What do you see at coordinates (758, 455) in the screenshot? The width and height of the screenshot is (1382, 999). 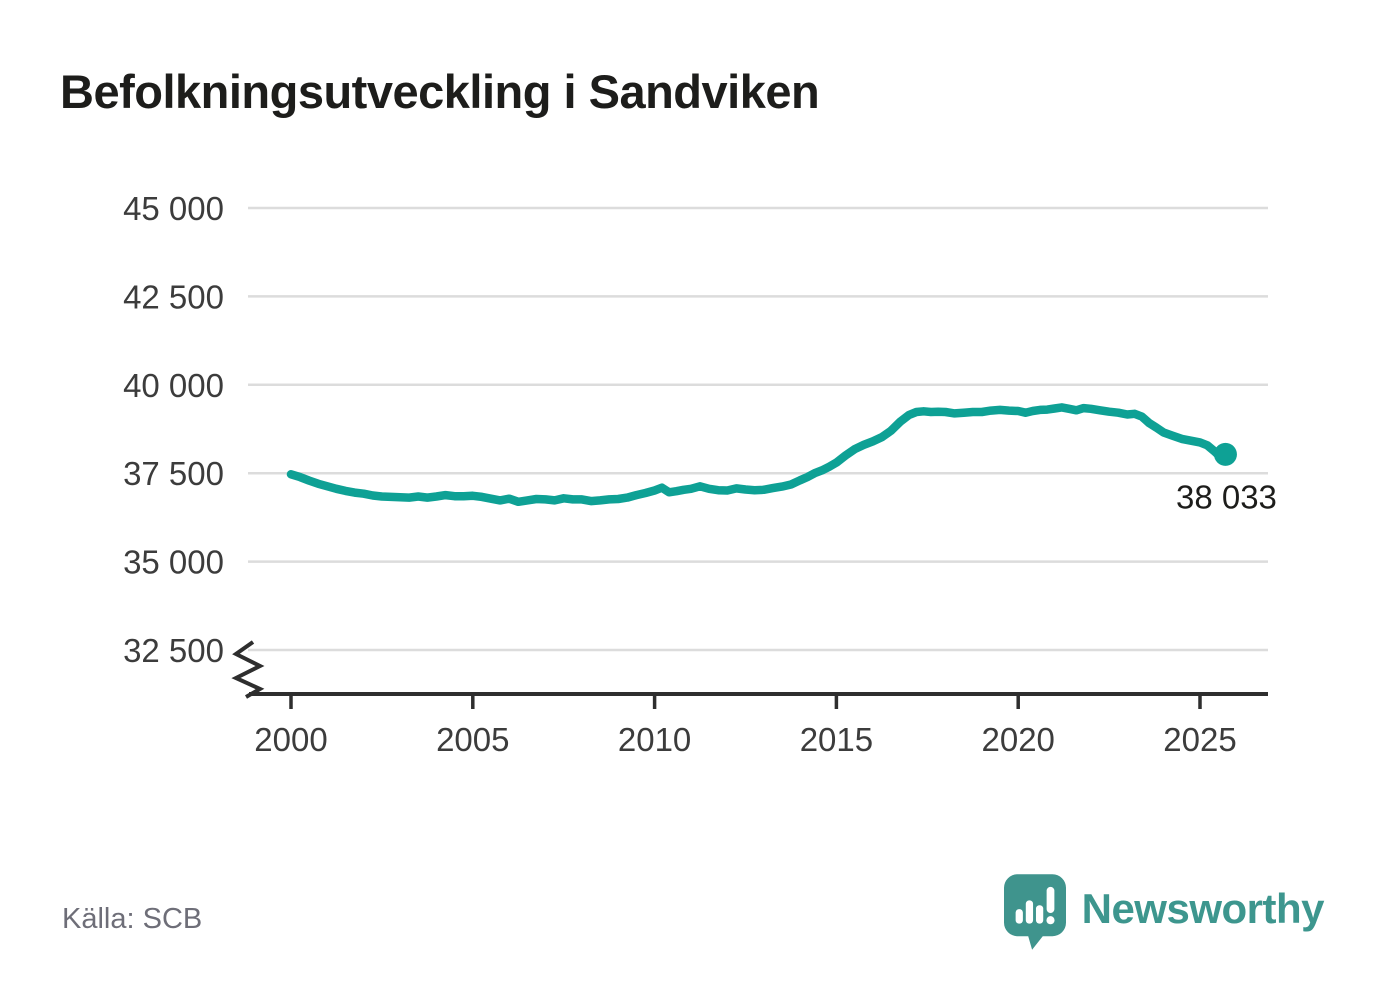 I see `population-line` at bounding box center [758, 455].